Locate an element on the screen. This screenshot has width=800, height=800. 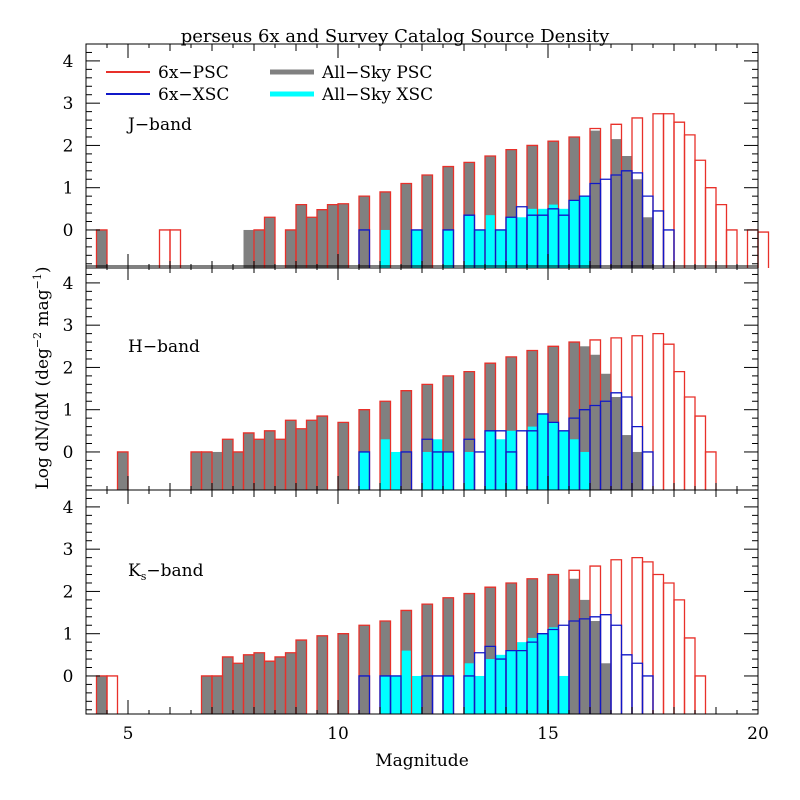
x-tick-label: 15 is located at coordinates (548, 734).